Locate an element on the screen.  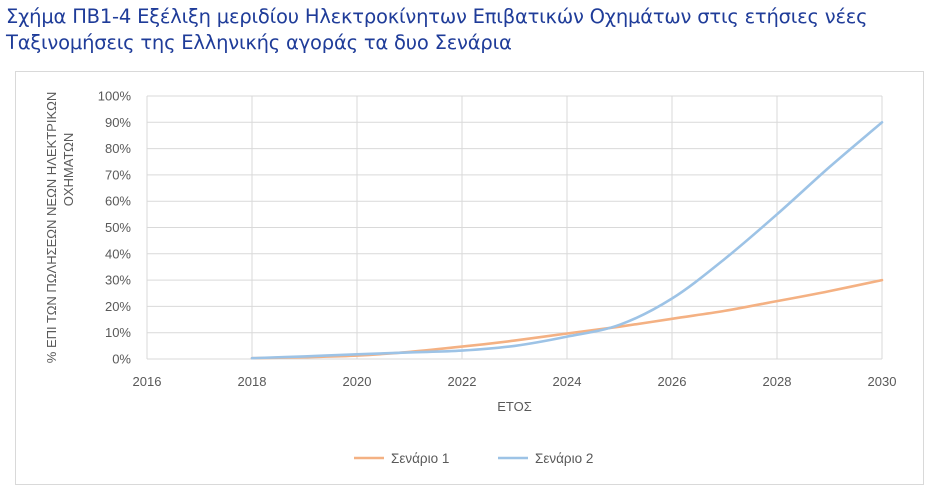
y-tick-label: 80% is located at coordinates (118, 148).